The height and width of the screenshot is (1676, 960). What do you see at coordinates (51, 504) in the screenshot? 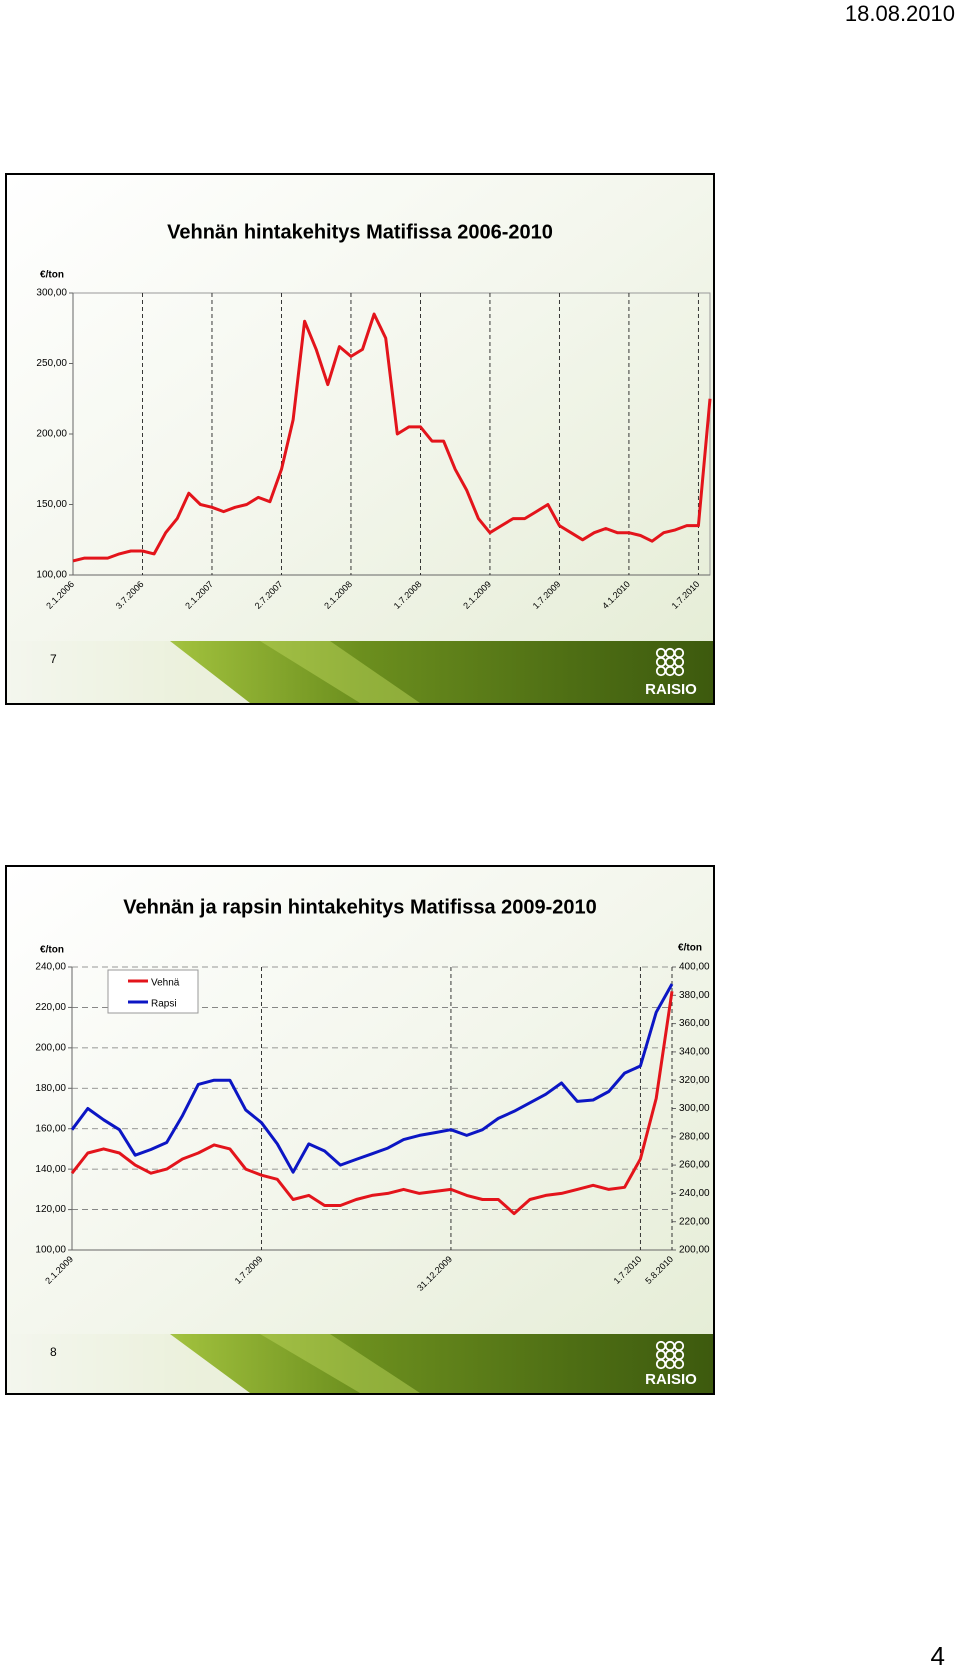
I see `y-tick-label: 150,00` at bounding box center [51, 504].